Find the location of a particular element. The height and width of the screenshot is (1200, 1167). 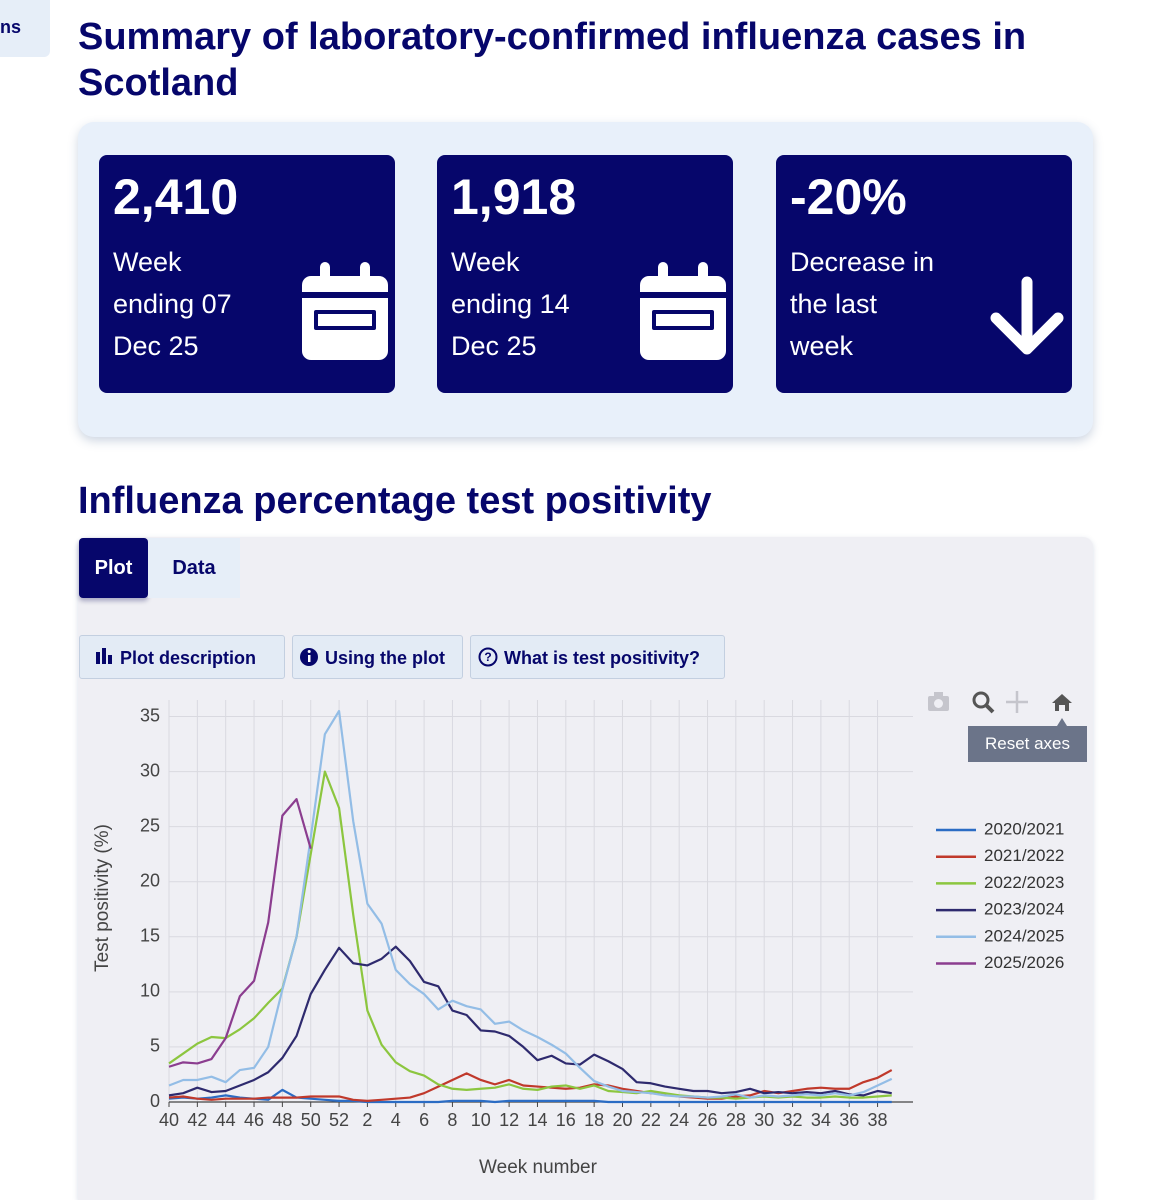

card: 1,918 Week ending 14 Dec 25 is located at coordinates (585, 274).